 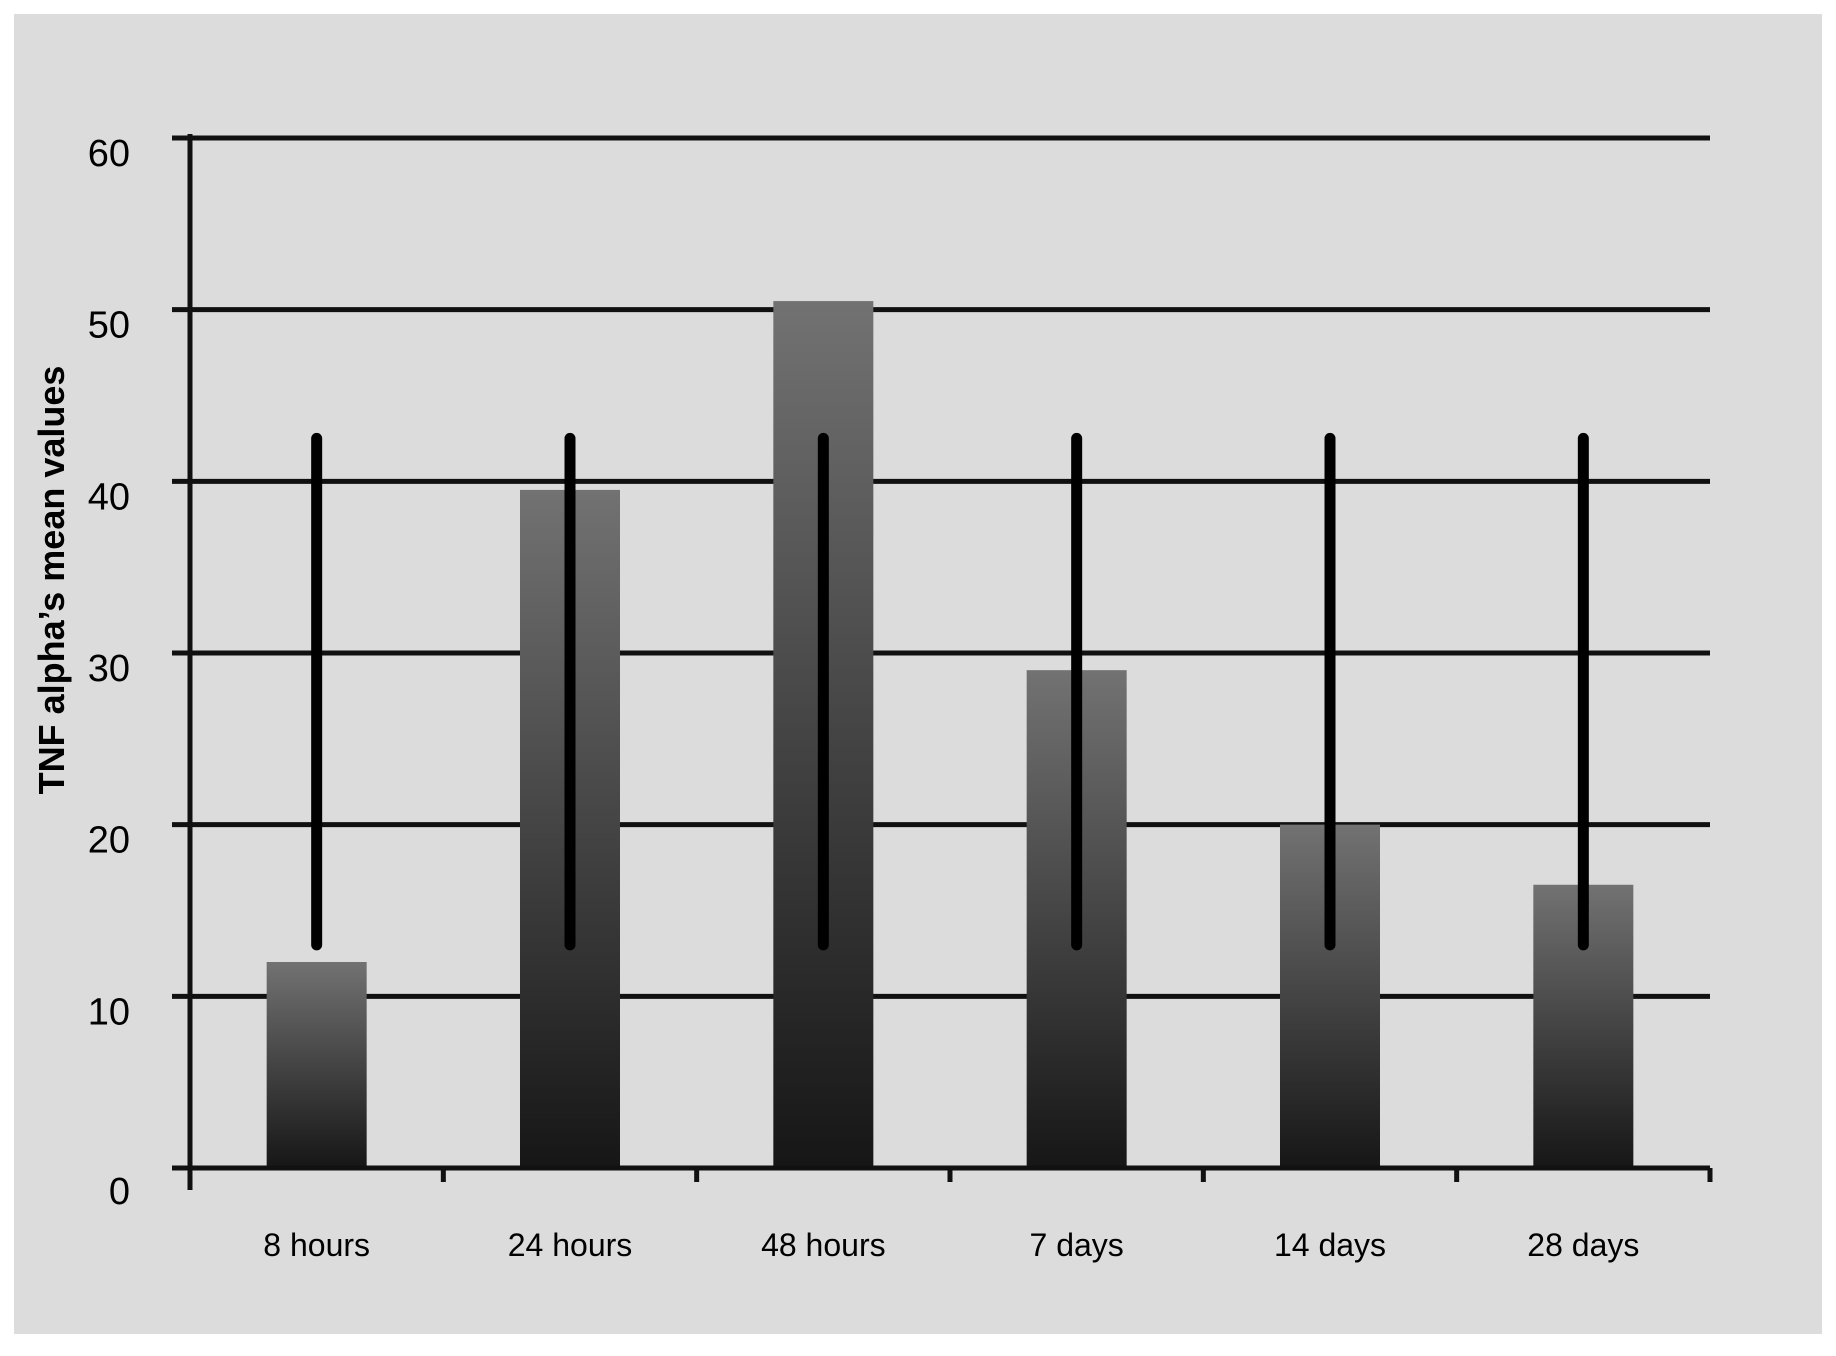 I want to click on x-tick-label: 8 hours, so click(x=316, y=1245).